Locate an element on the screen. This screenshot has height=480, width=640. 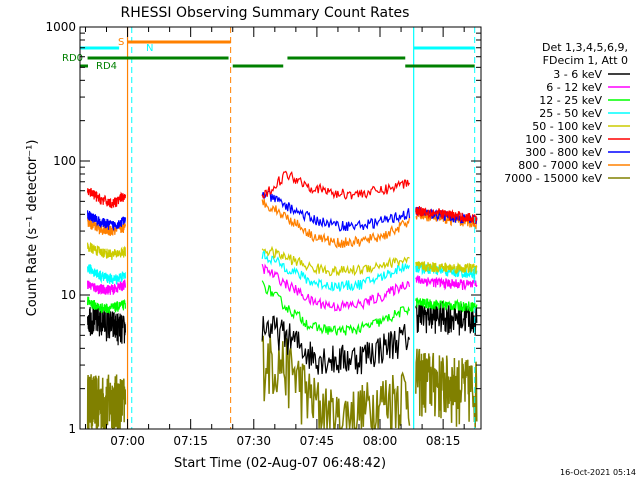
series-line-6-12-kev-p2 is located at coordinates (336, 287).